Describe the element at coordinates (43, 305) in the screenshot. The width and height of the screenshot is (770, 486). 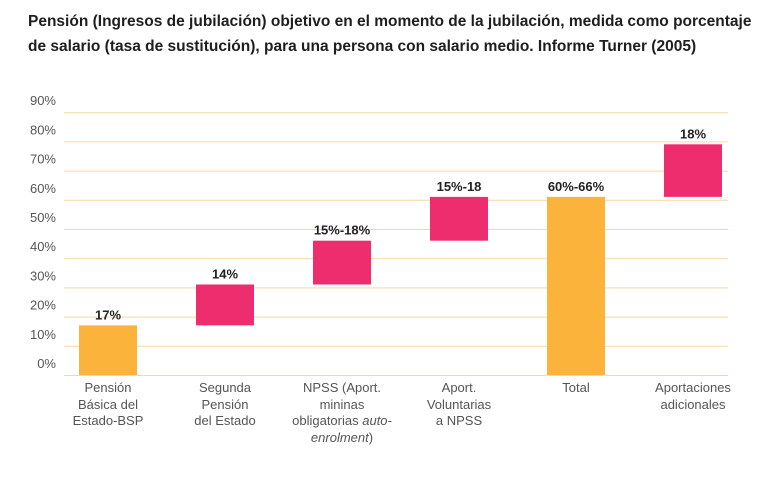
I see `y-tick-label: 20%` at that location.